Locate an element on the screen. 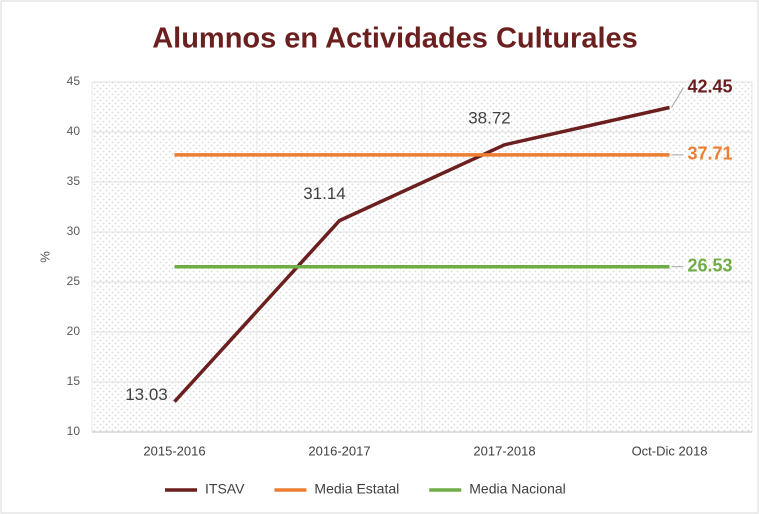 This screenshot has width=759, height=514. data-label: 42.45 is located at coordinates (710, 86).